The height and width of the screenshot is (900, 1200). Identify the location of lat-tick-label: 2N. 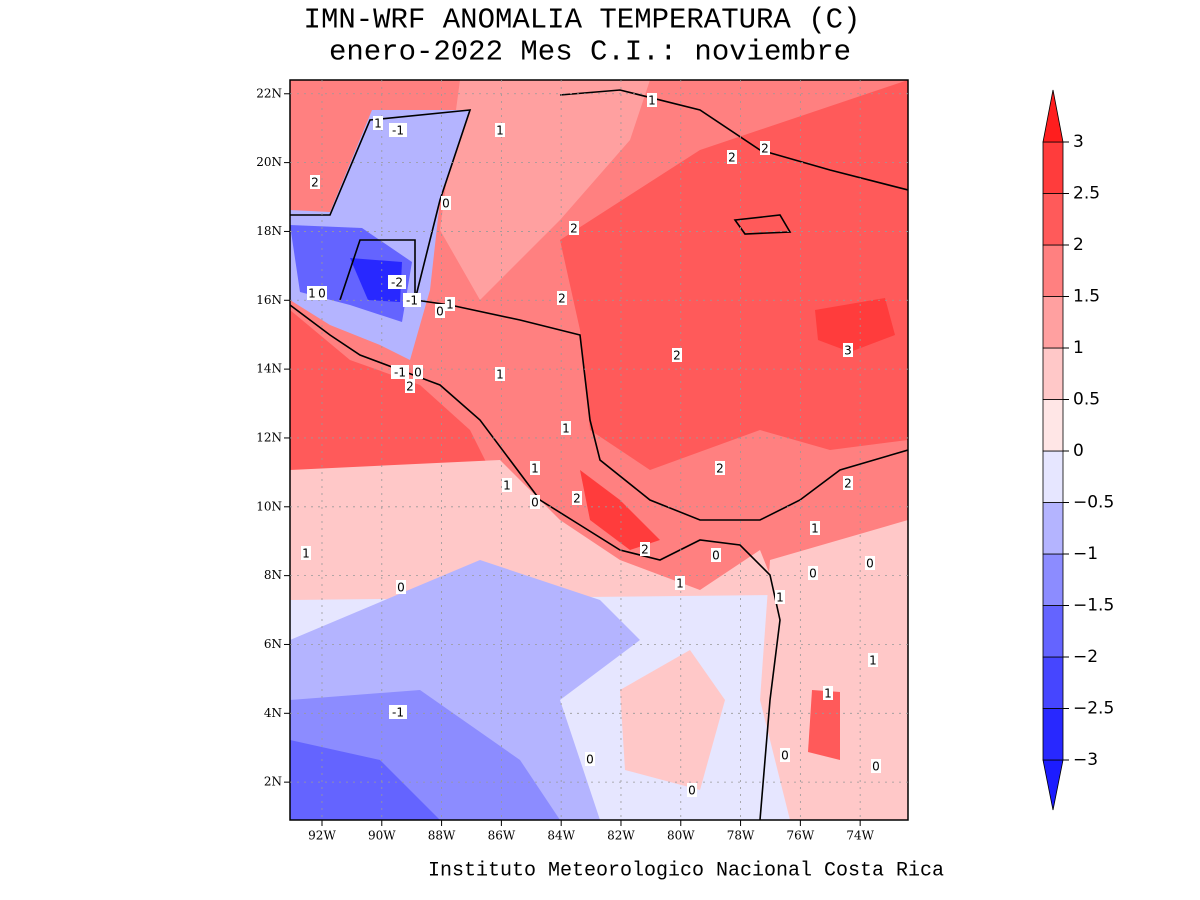
(273, 782).